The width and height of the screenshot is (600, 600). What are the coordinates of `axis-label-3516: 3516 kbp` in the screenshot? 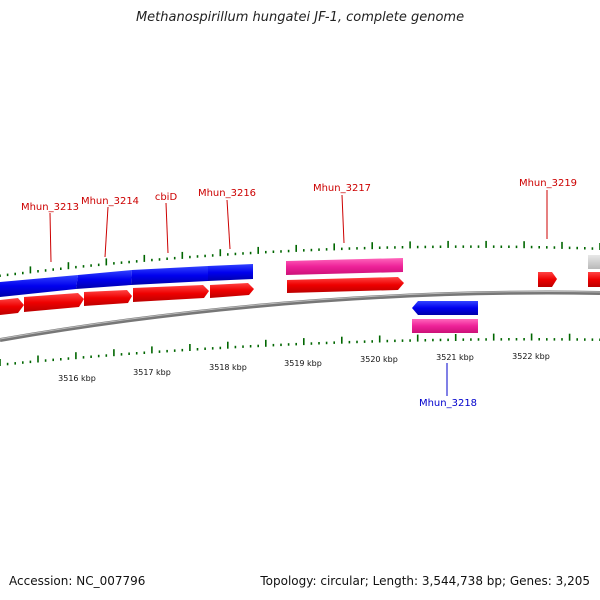 It's located at (77, 378).